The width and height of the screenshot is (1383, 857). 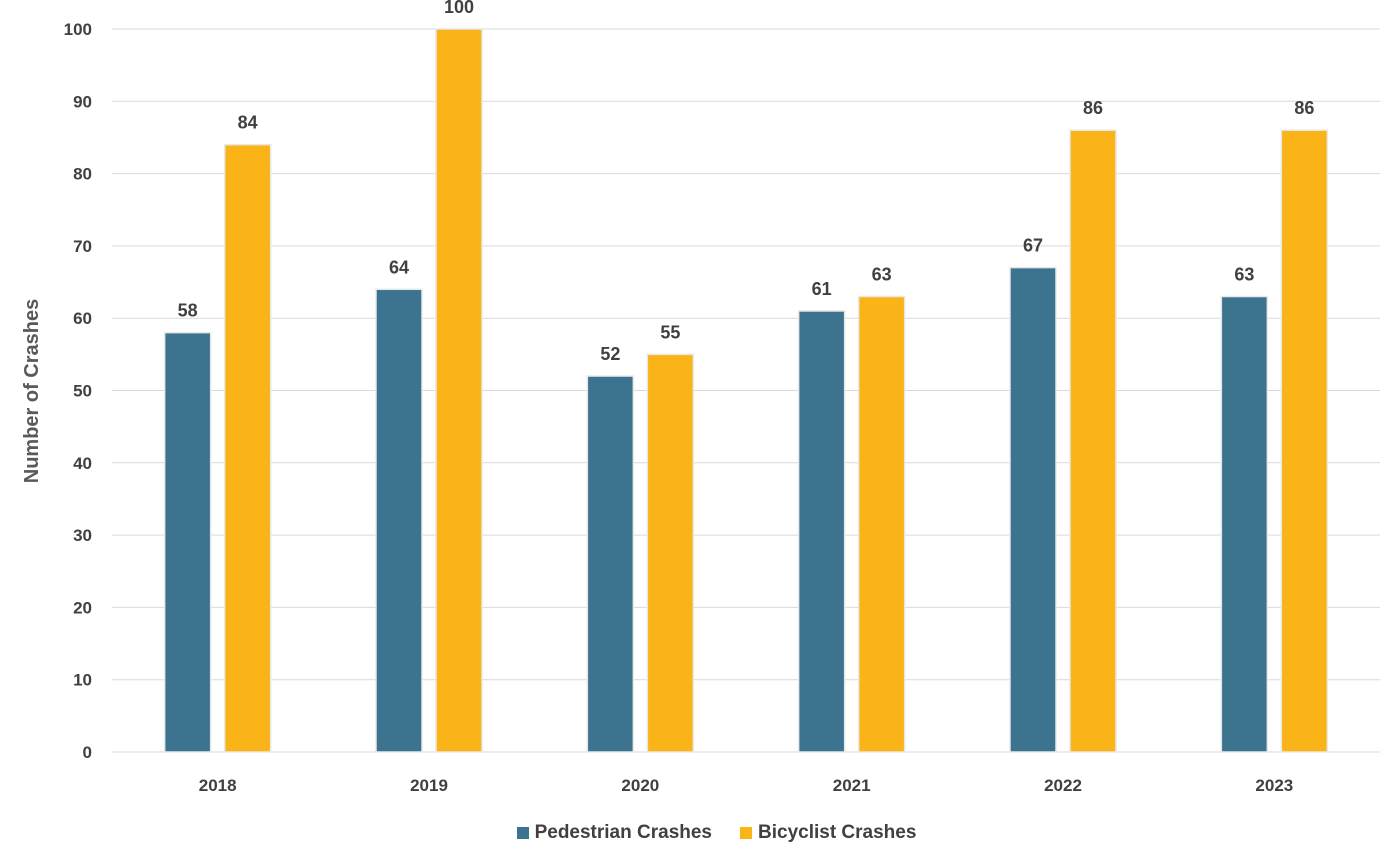 I want to click on data-label: 67, so click(x=1033, y=246).